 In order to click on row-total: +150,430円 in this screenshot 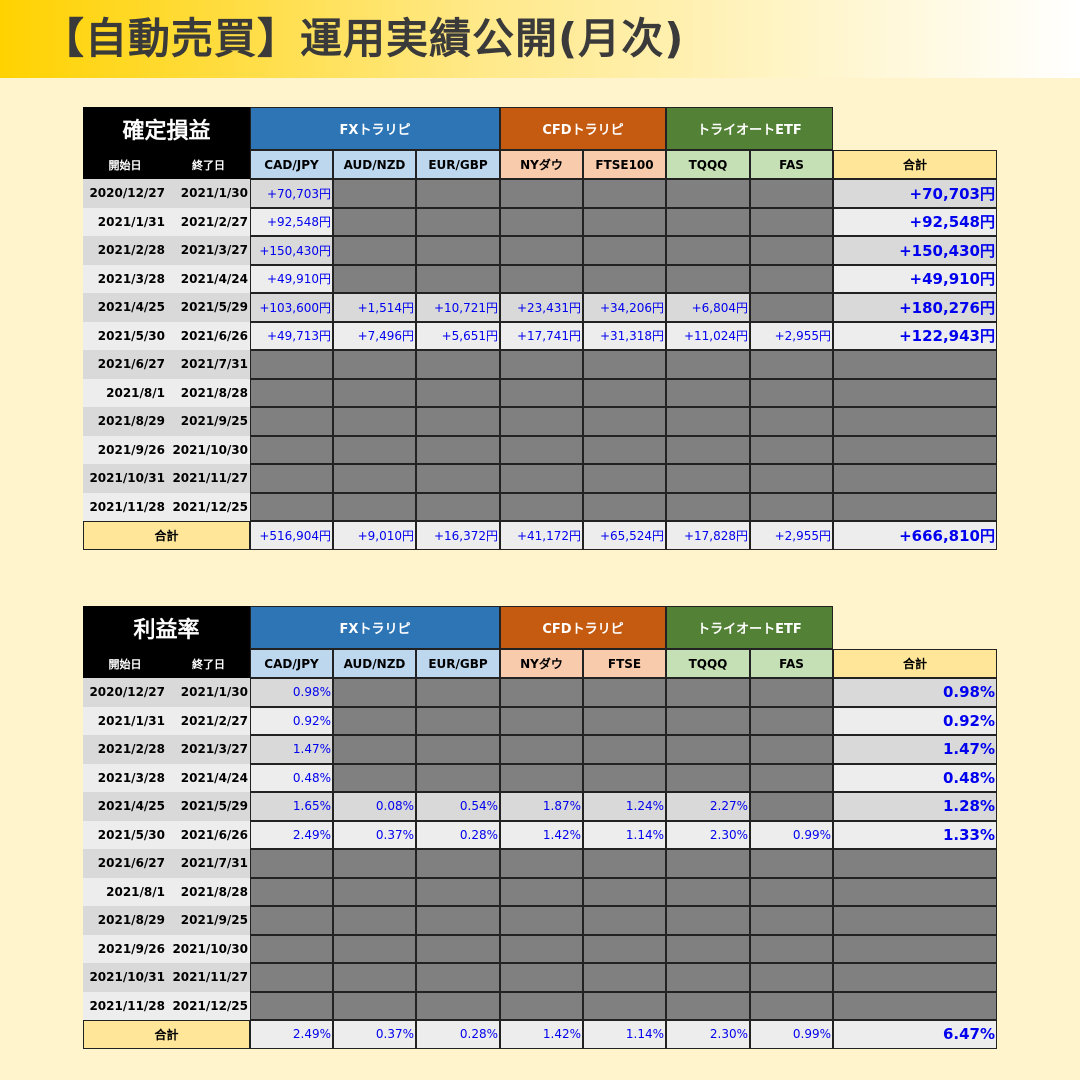, I will do `click(915, 250)`.